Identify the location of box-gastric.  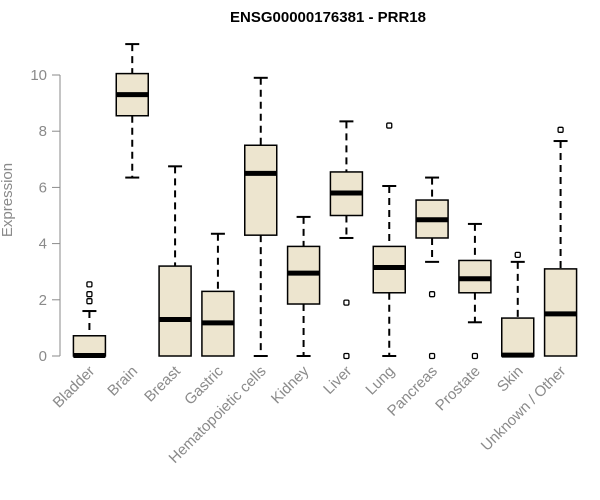
(218, 294).